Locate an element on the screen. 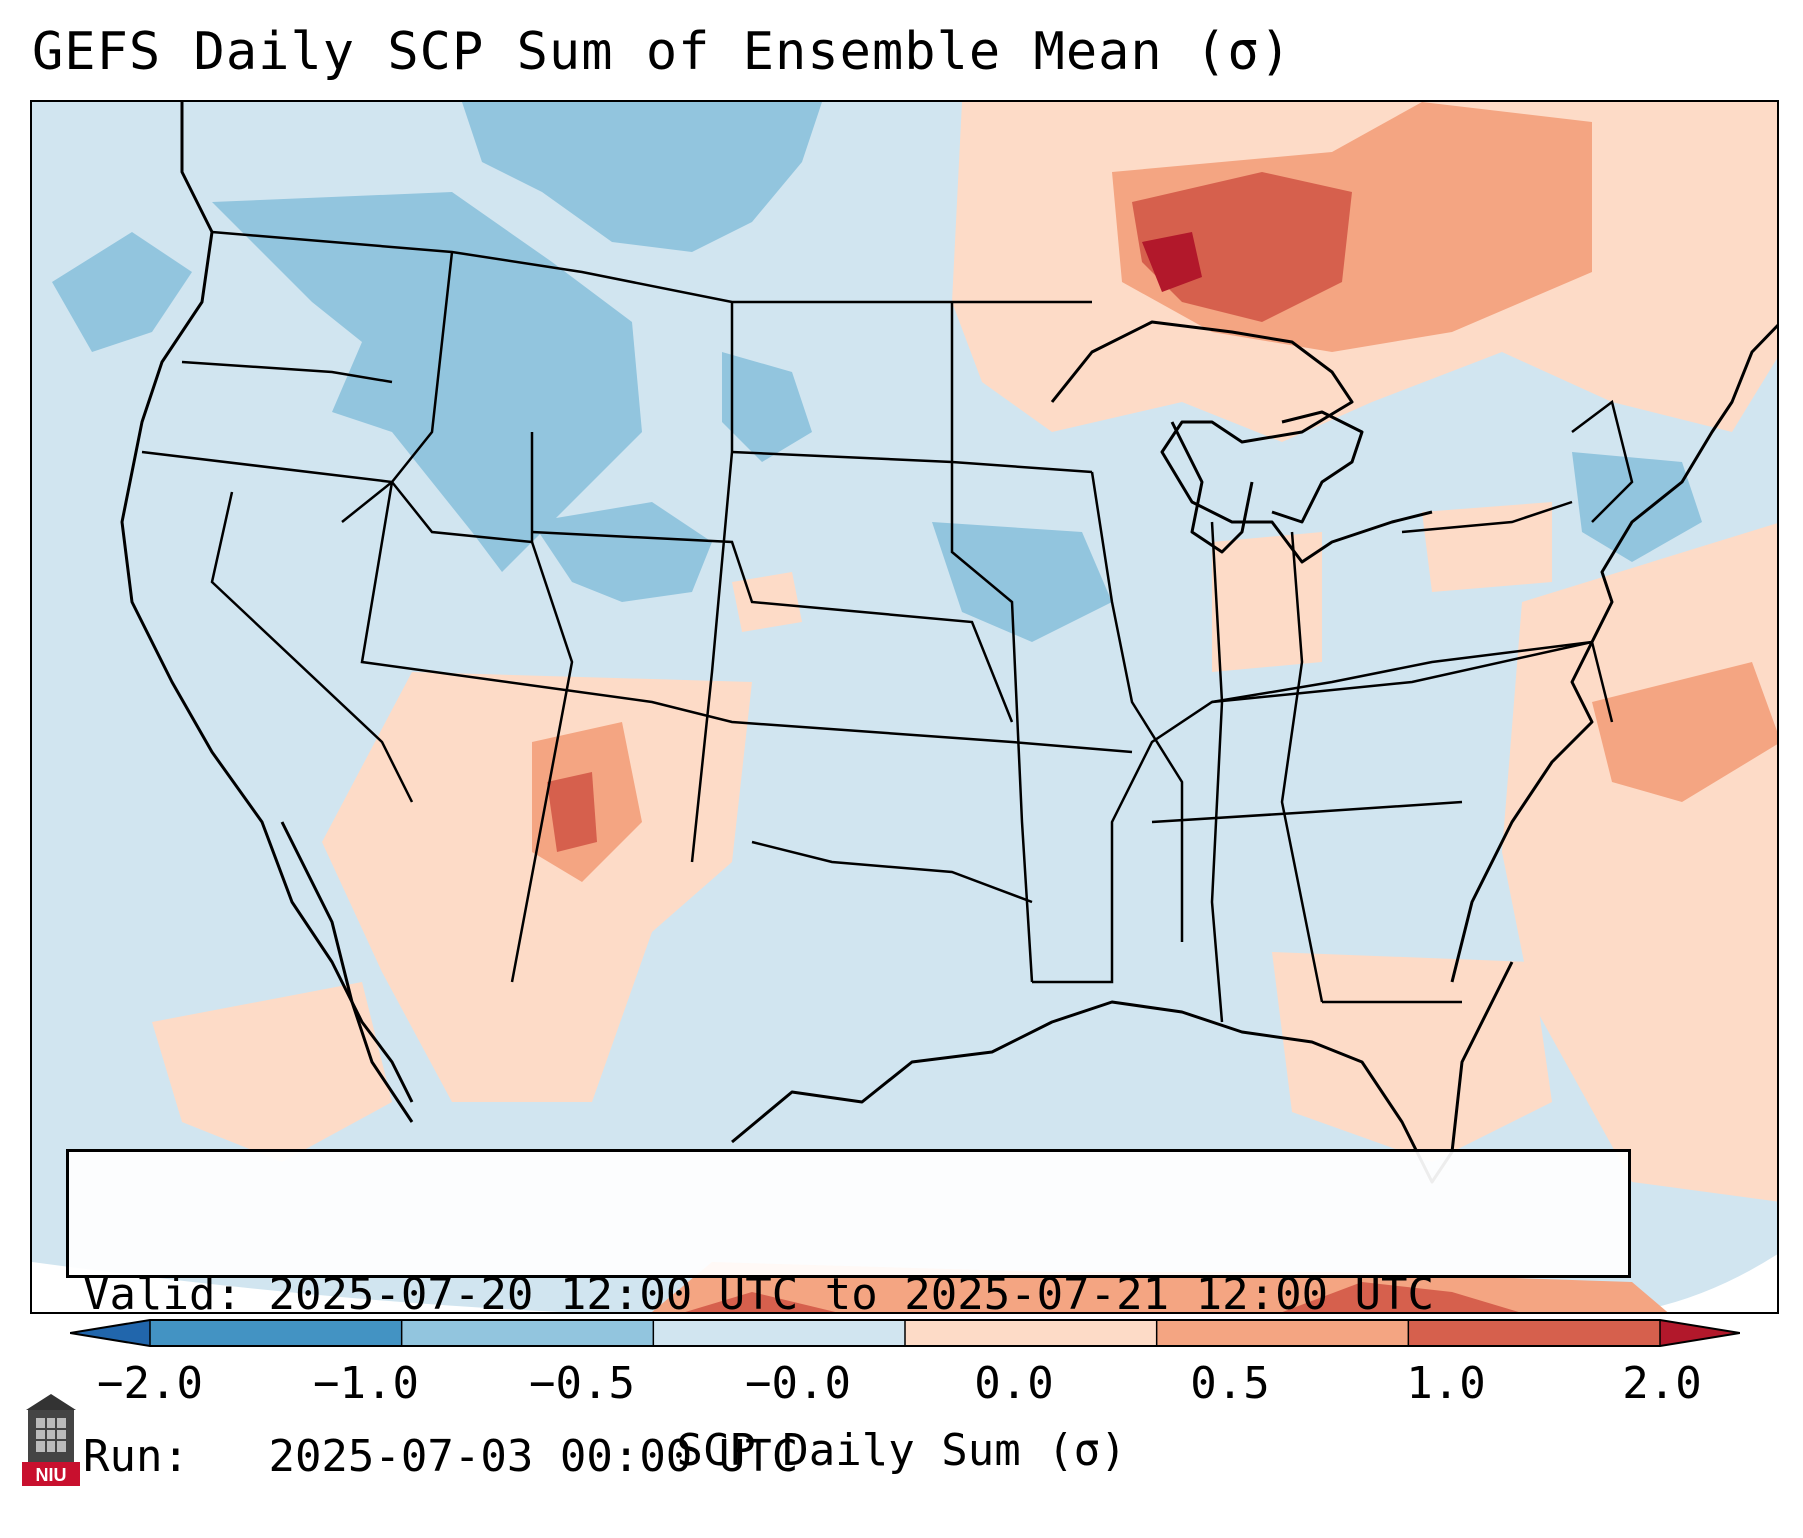 Image resolution: width=1803 pixels, height=1538 pixels. east-coastline is located at coordinates (1613, 653).